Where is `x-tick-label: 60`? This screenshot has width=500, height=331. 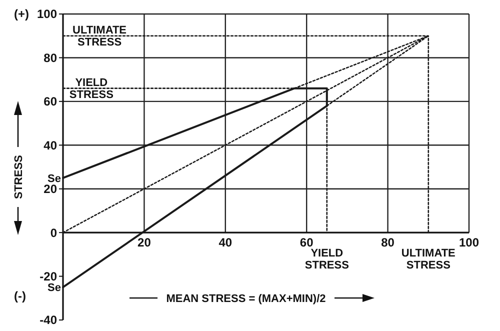 x-tick-label: 60 is located at coordinates (307, 243).